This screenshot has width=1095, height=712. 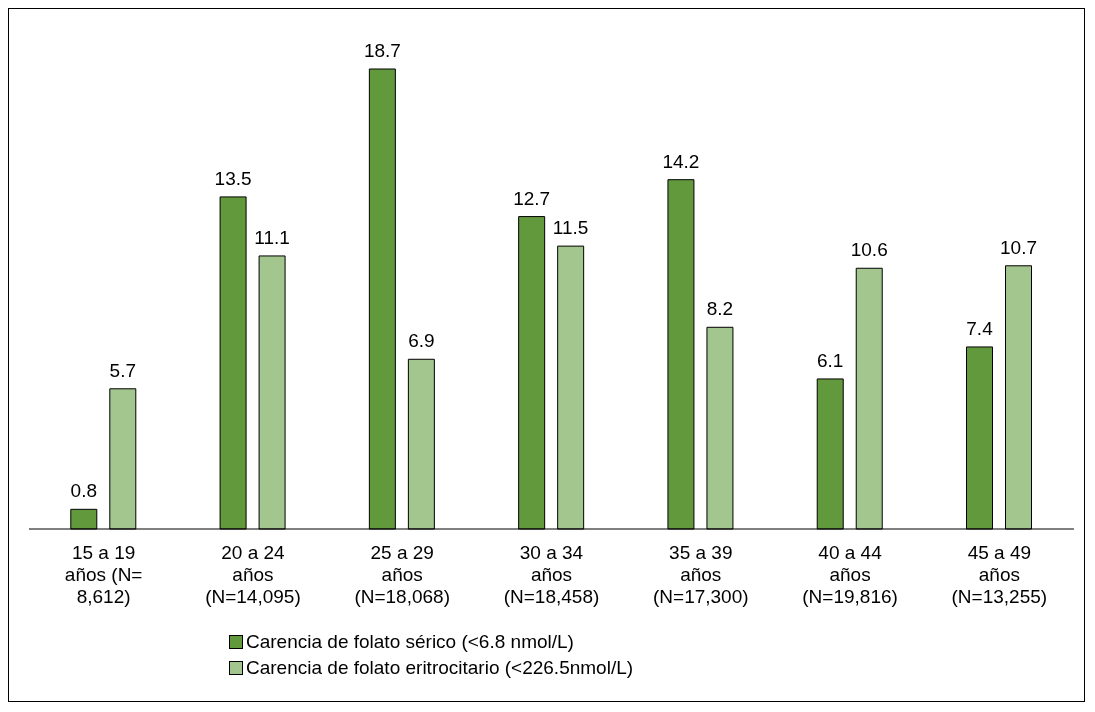 I want to click on x-tick-label: 35 a 39 años (N=17,300), so click(x=700, y=574).